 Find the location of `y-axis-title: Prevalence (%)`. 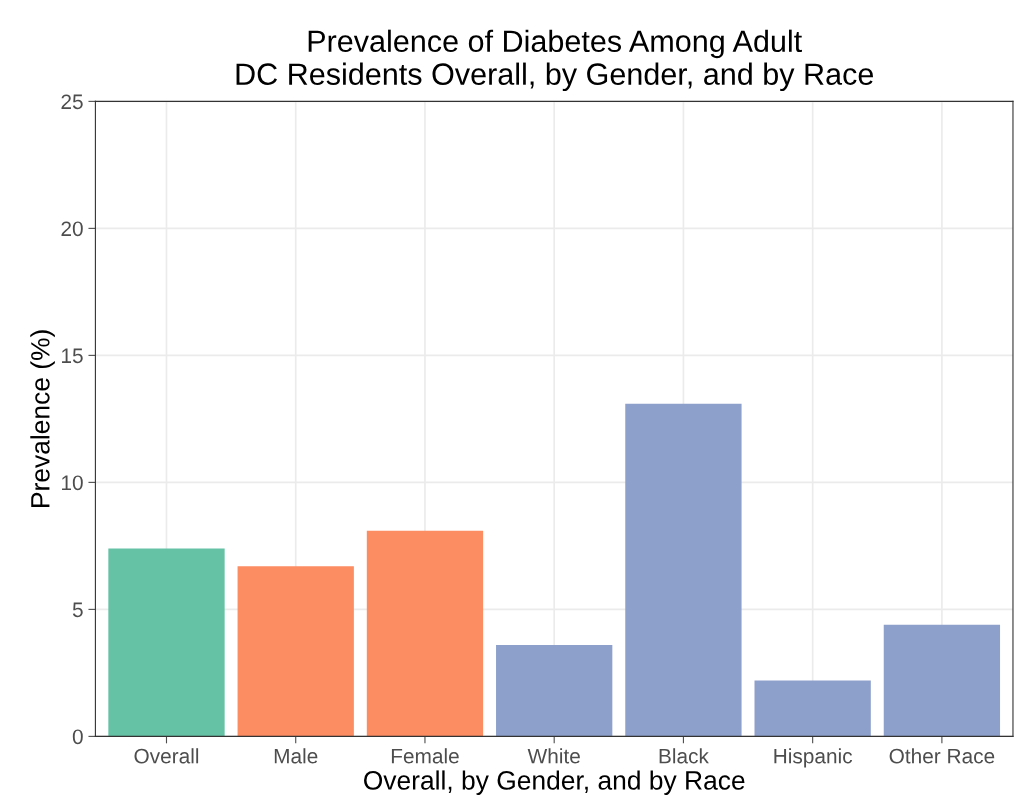

y-axis-title: Prevalence (%) is located at coordinates (42, 418).